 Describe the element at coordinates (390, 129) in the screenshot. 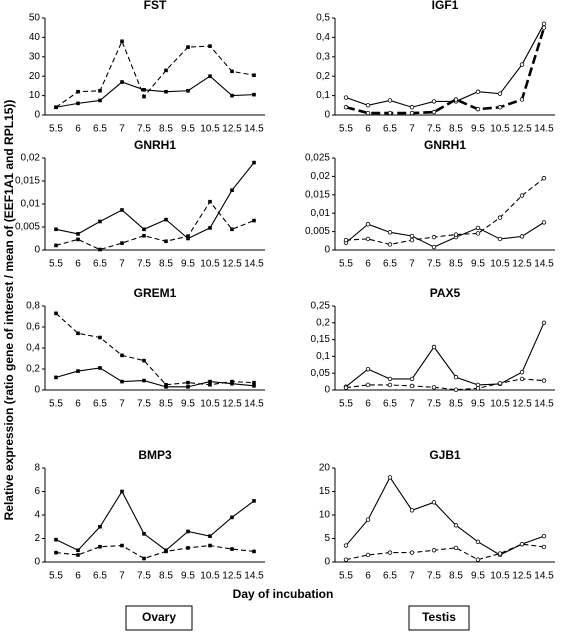

I see `x-tick-label: 6.5` at that location.